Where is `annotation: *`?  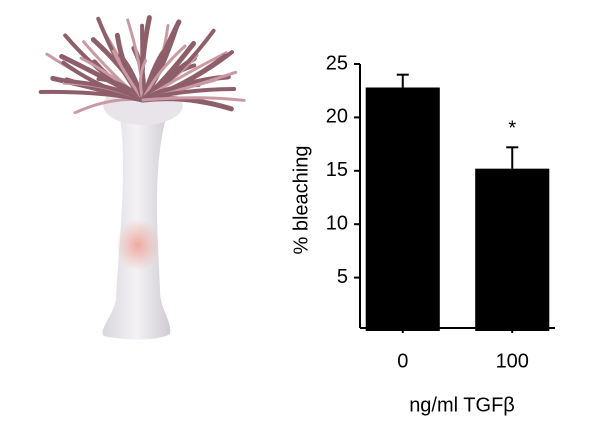 annotation: * is located at coordinates (512, 129).